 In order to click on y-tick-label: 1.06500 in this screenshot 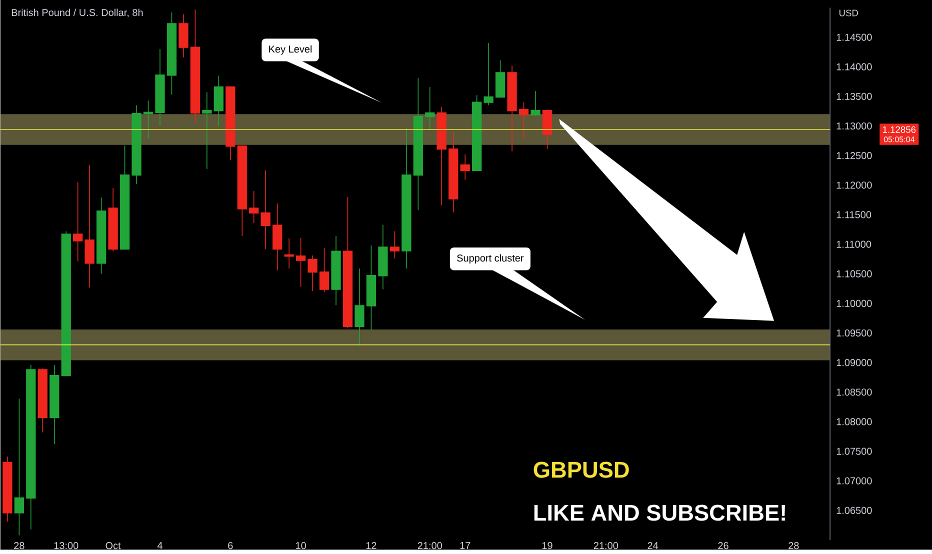, I will do `click(854, 510)`.